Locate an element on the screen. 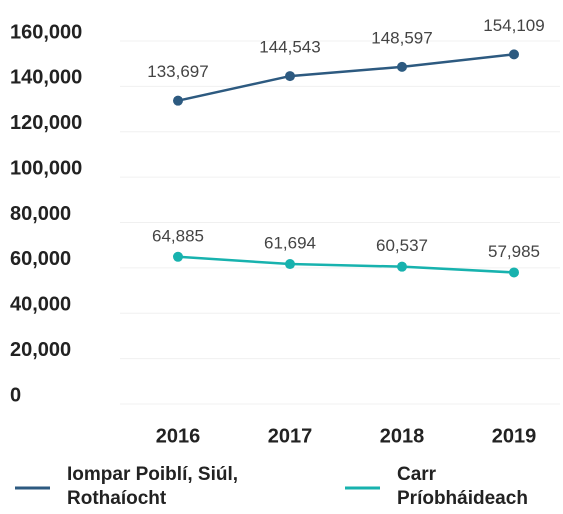  data-label: 60,537 is located at coordinates (402, 245).